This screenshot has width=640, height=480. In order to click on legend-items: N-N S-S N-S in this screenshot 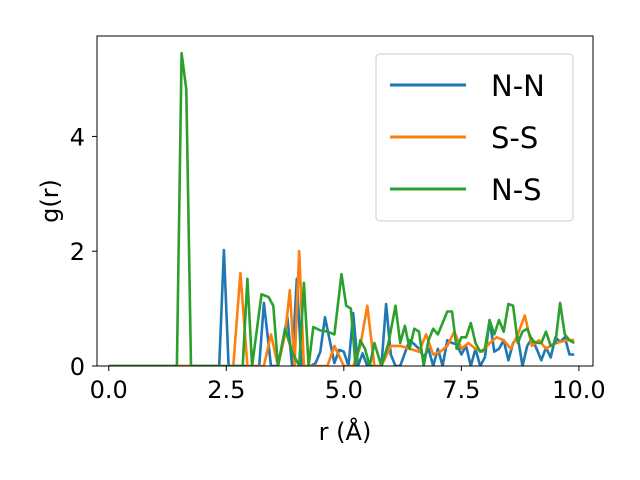, I will do `click(467, 138)`.